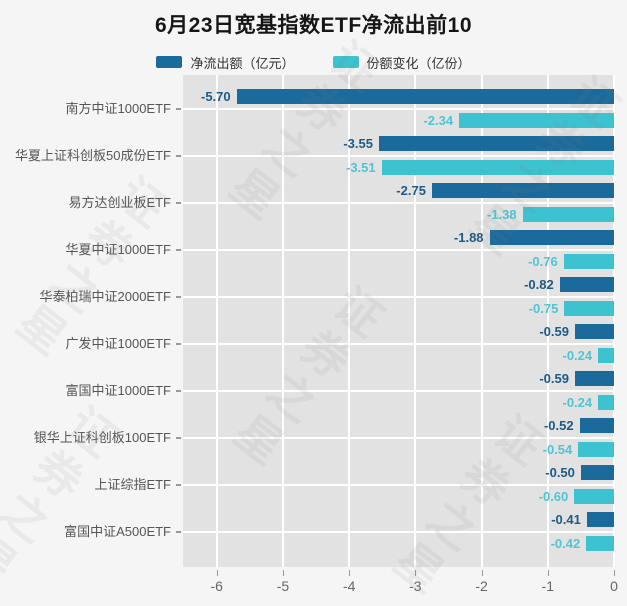  I want to click on outflow-value-label: -0.41, so click(566, 519).